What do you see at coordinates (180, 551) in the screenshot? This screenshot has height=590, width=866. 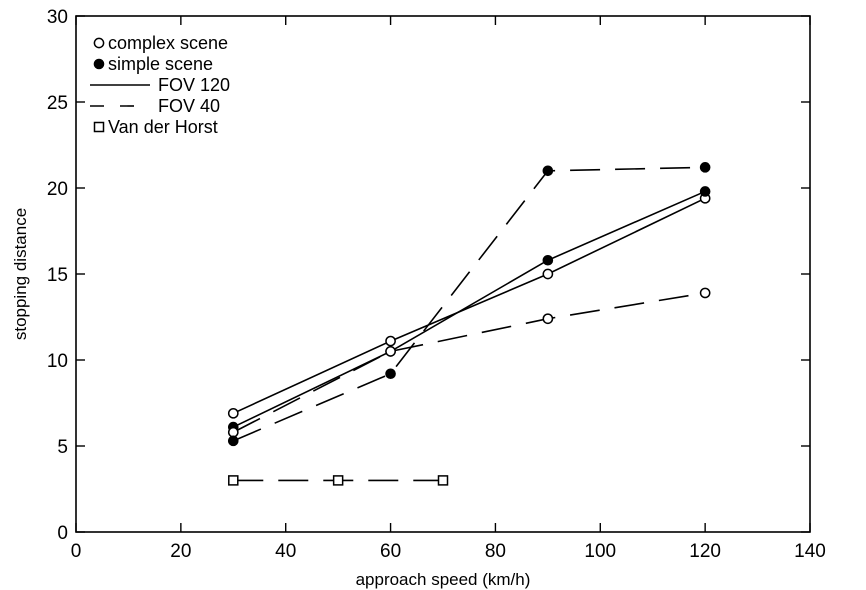 I see `x-tick-label: 20` at bounding box center [180, 551].